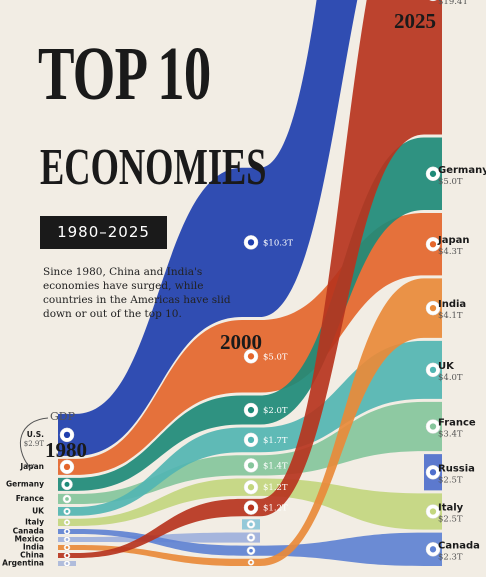  What do you see at coordinates (433, 472) in the screenshot?
I see `flag-russia-center-icon` at bounding box center [433, 472].